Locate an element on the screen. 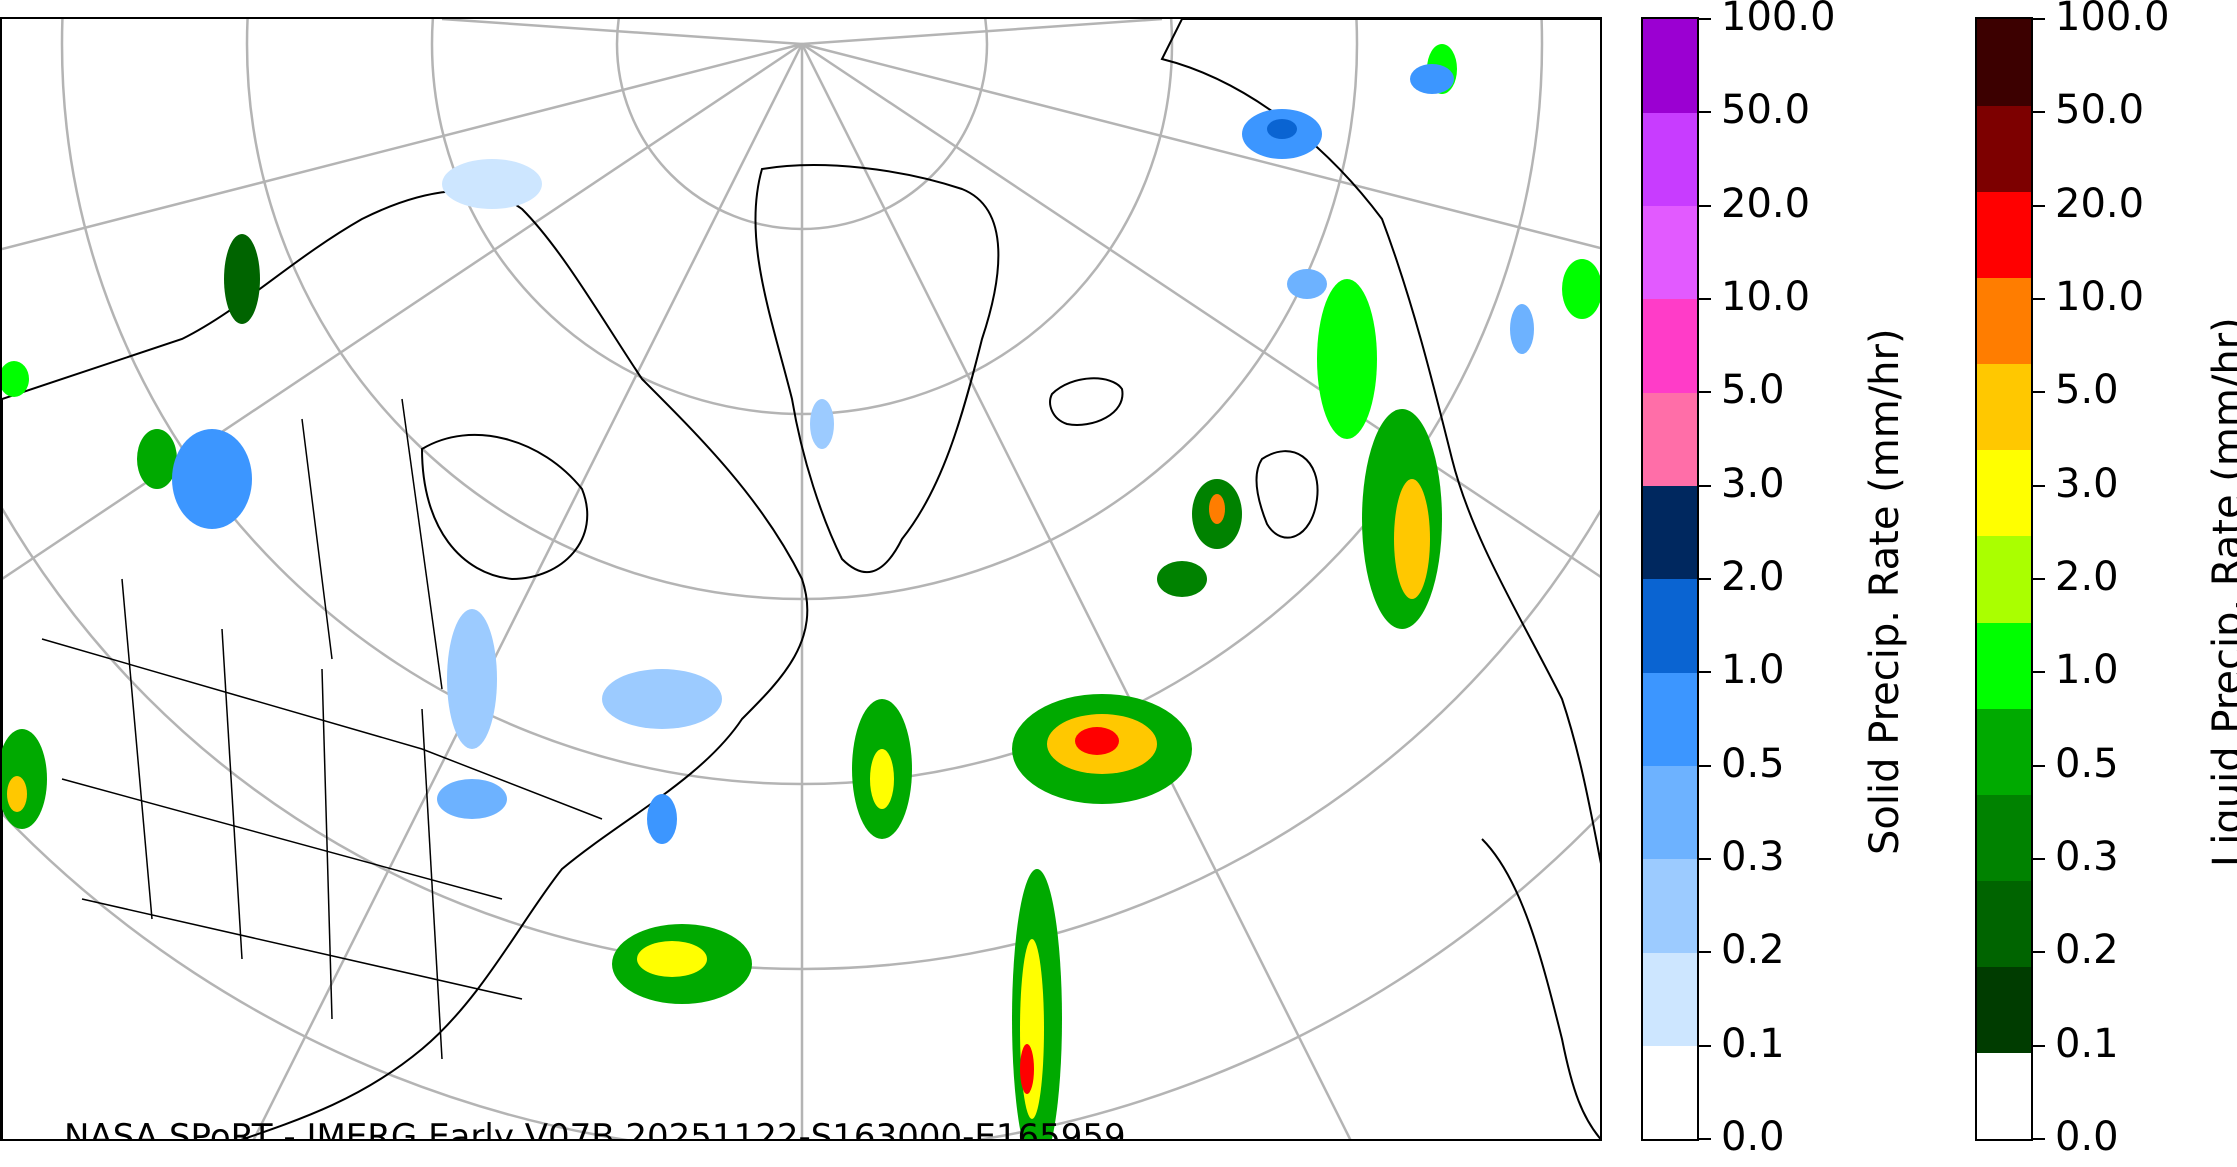 The height and width of the screenshot is (1167, 2237). liquid-colorbar-tick-label: 0.2 is located at coordinates (2087, 950).